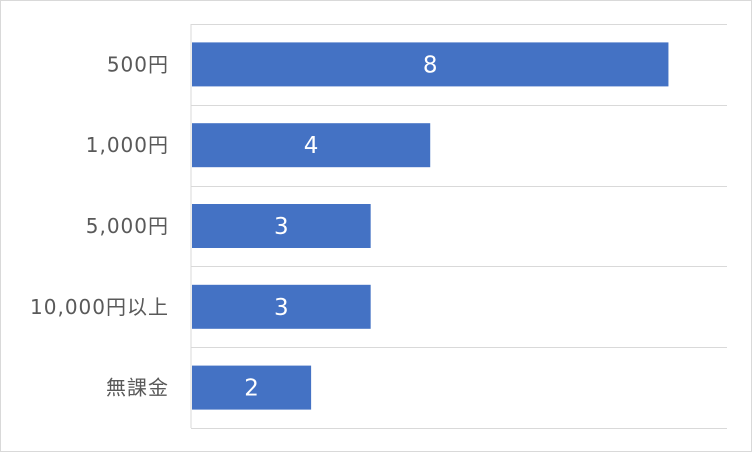 The width and height of the screenshot is (752, 452). What do you see at coordinates (138, 64) in the screenshot?
I see `category-label: 500円` at bounding box center [138, 64].